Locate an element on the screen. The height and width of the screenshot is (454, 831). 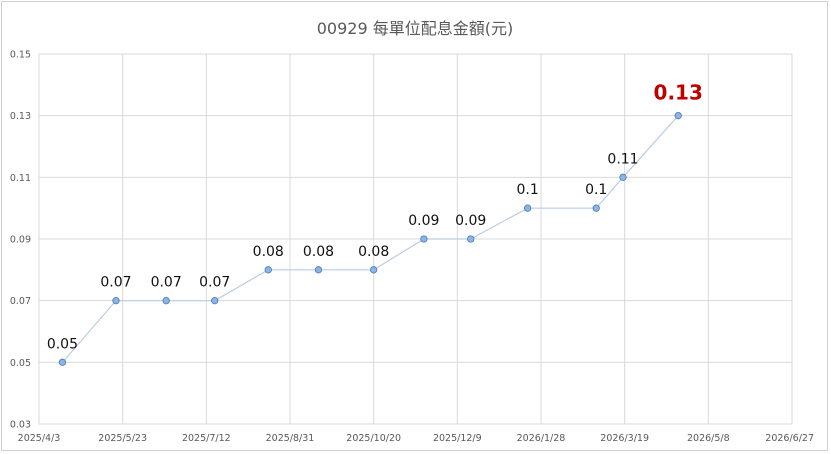
x-tick-label: 2025/12/9 is located at coordinates (457, 438).